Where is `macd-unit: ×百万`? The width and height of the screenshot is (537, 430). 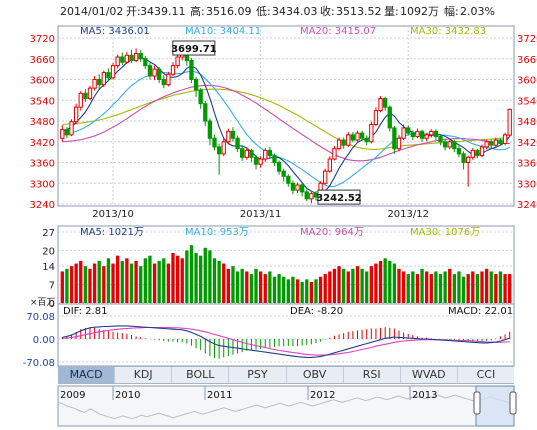 macd-unit: ×百万 is located at coordinates (43, 302).